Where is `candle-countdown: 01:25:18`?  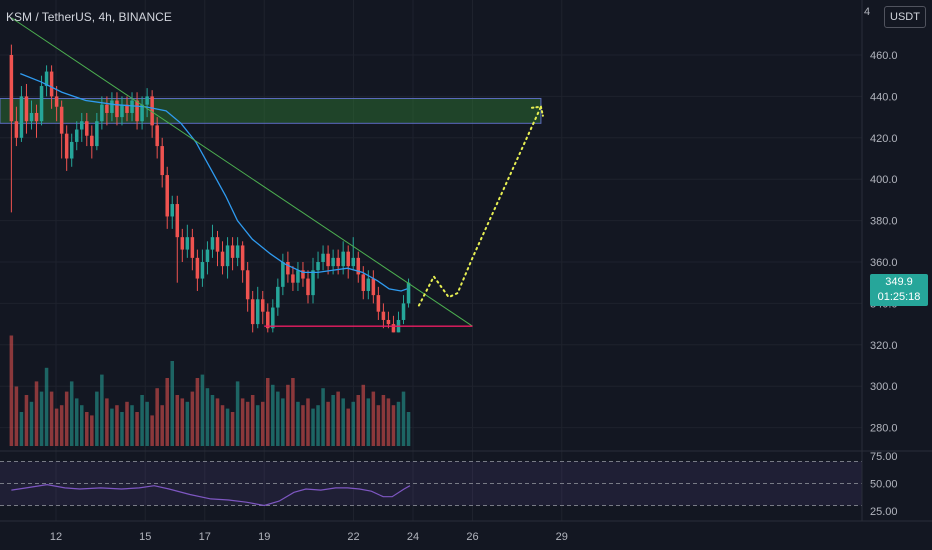
candle-countdown: 01:25:18 is located at coordinates (899, 297).